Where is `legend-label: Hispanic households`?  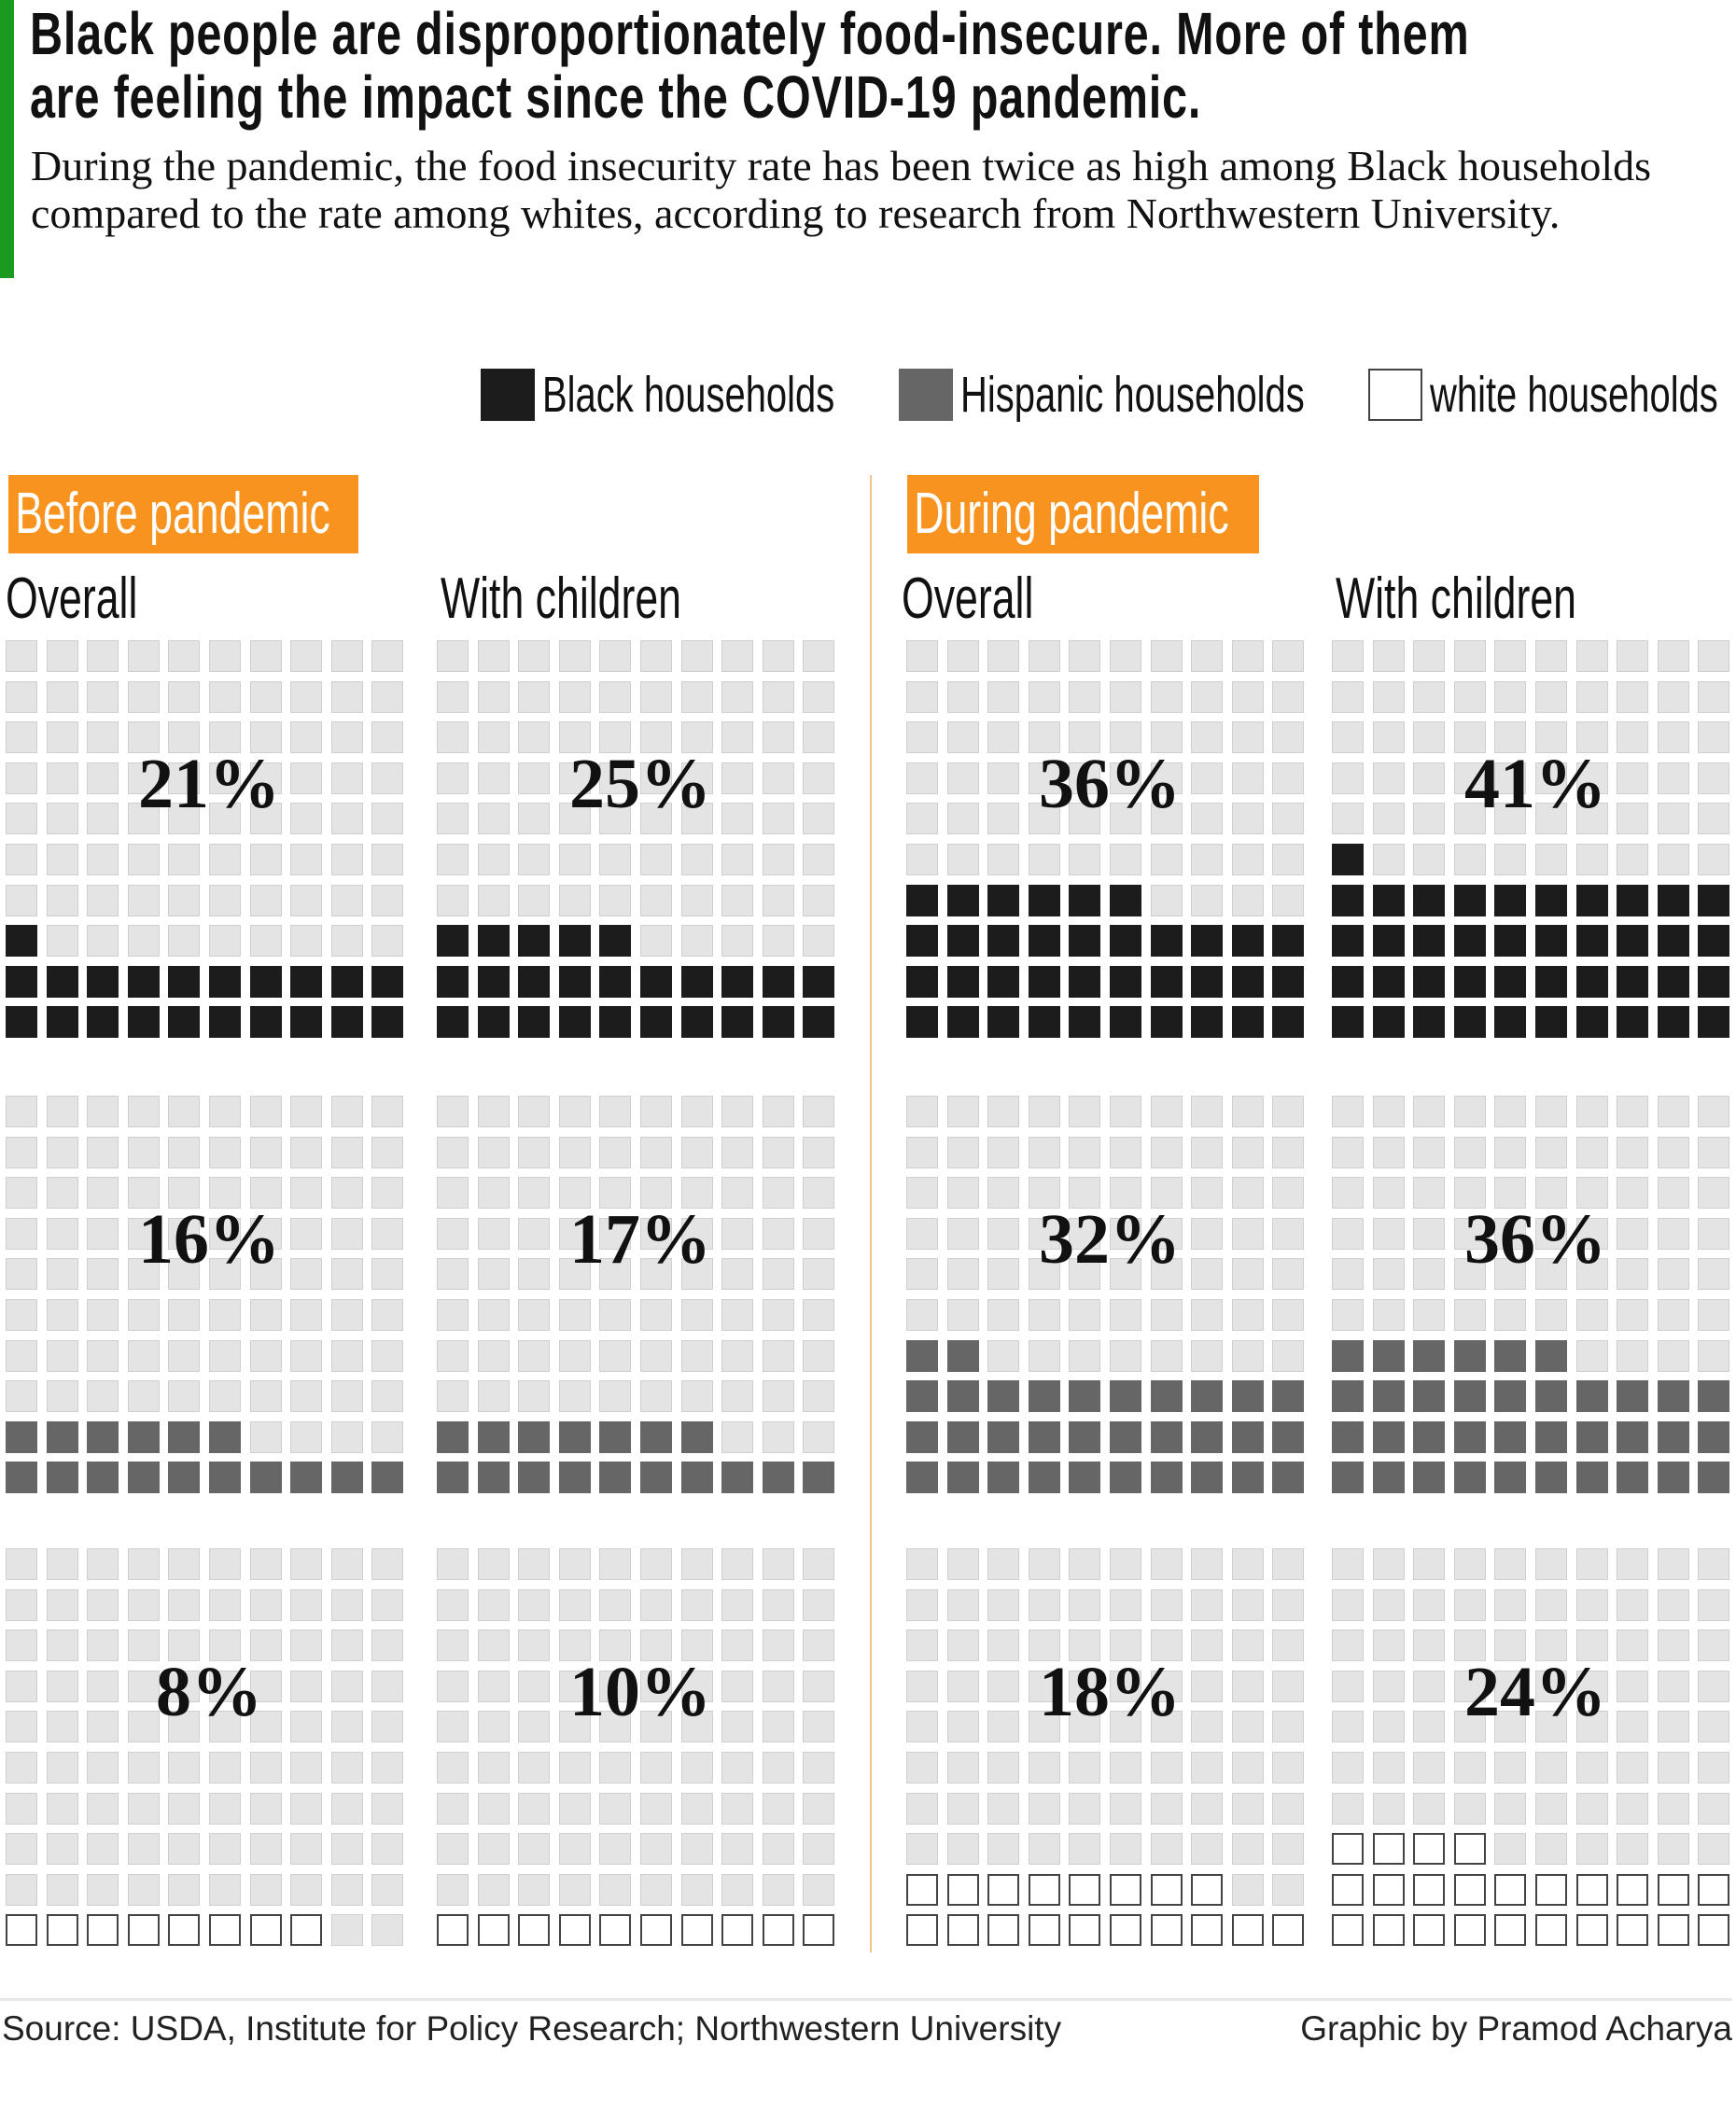 legend-label: Hispanic households is located at coordinates (1132, 395).